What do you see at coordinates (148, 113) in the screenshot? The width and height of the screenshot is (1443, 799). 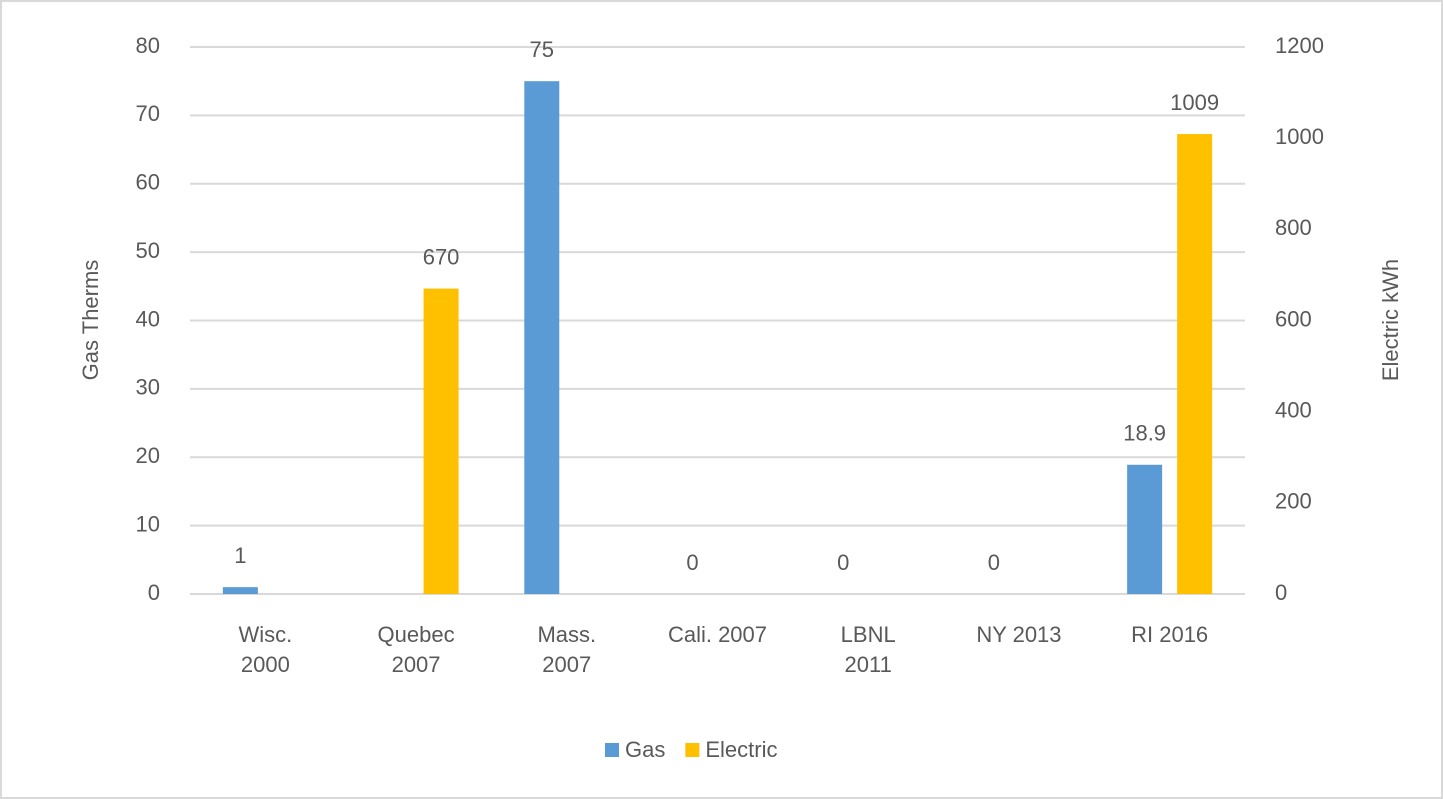 I see `y-tick-label: 70` at bounding box center [148, 113].